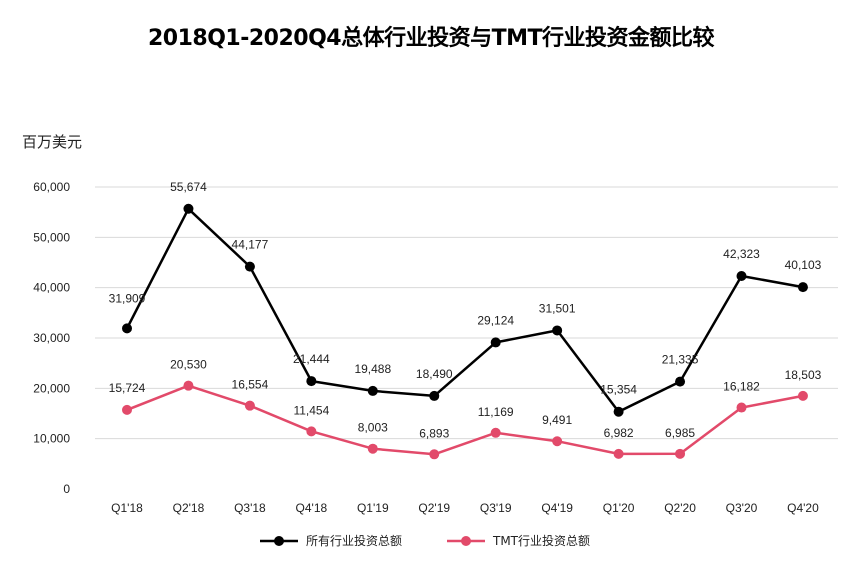 The width and height of the screenshot is (862, 567). What do you see at coordinates (557, 508) in the screenshot?
I see `x-tick-label: Q4'19` at bounding box center [557, 508].